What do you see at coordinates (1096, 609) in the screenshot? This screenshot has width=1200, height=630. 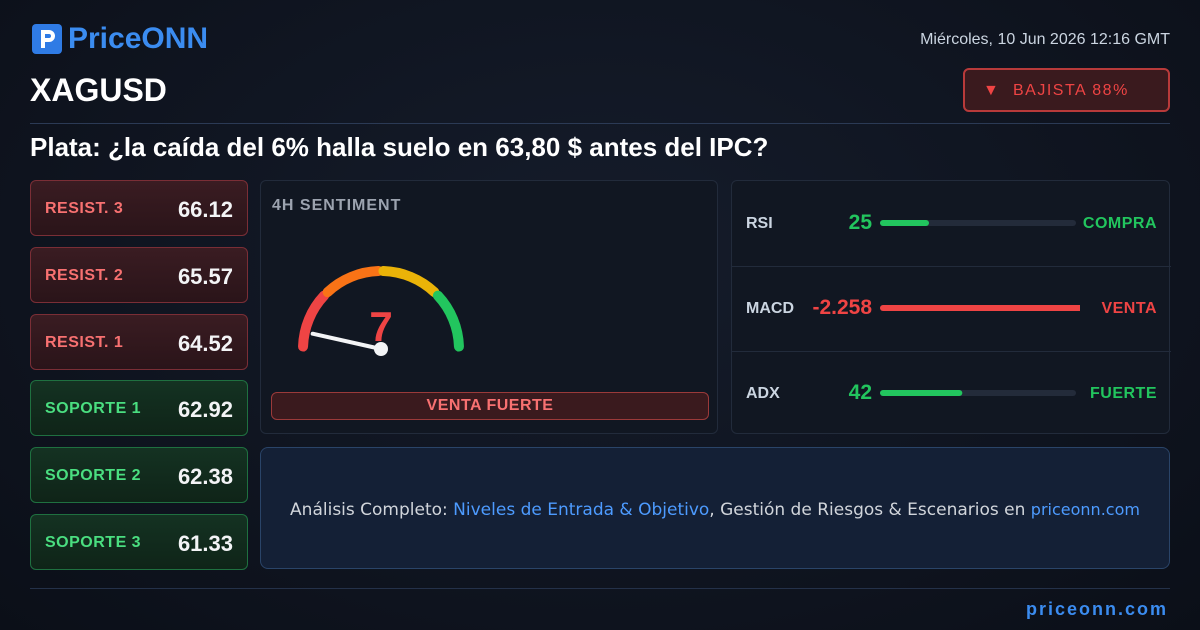 I see `footer-url: priceonn.com` at bounding box center [1096, 609].